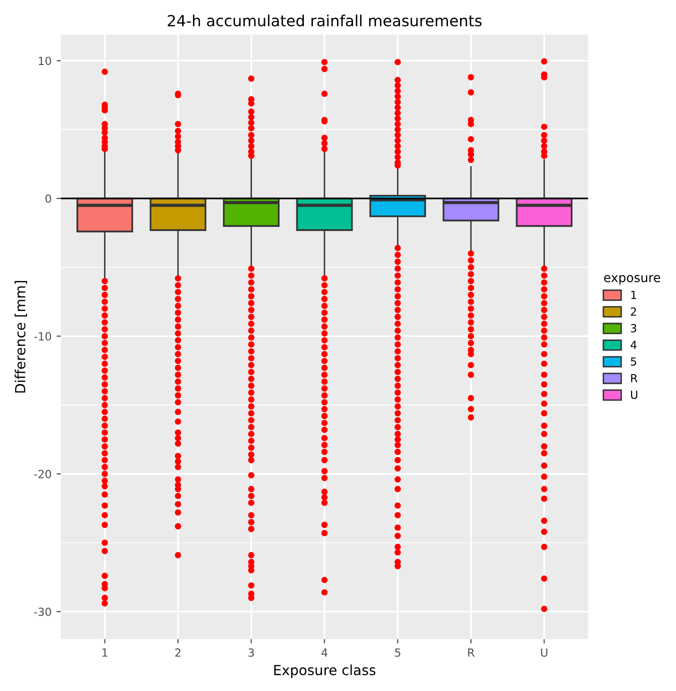 This screenshot has height=691, width=676. I want to click on y-tick-label: -20, so click(43, 474).